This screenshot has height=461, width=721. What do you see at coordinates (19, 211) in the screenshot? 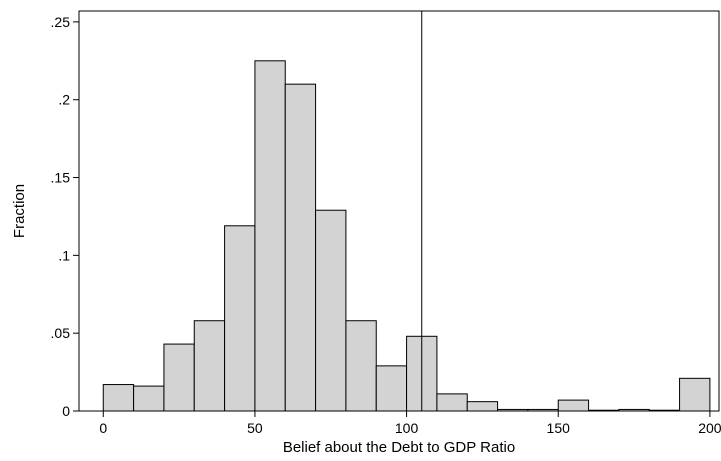
I see `y-axis-label: Fraction` at bounding box center [19, 211].